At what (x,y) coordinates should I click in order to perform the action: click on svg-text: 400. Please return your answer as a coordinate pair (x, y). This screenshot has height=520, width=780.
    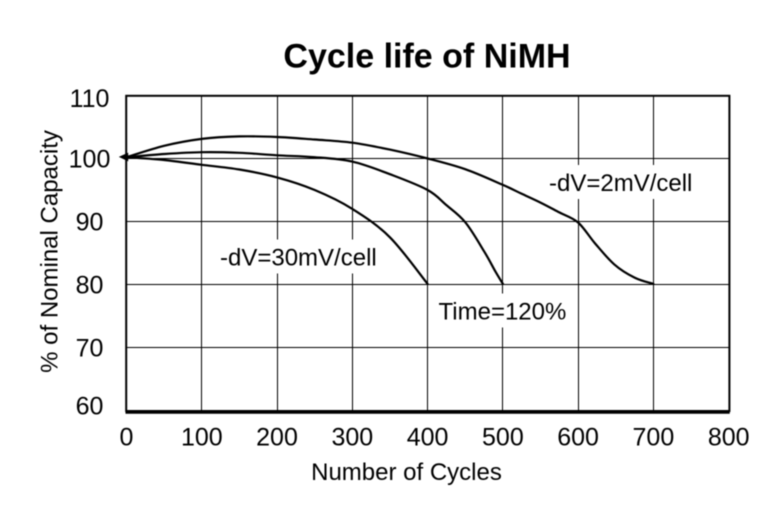
    Looking at the image, I should click on (428, 438).